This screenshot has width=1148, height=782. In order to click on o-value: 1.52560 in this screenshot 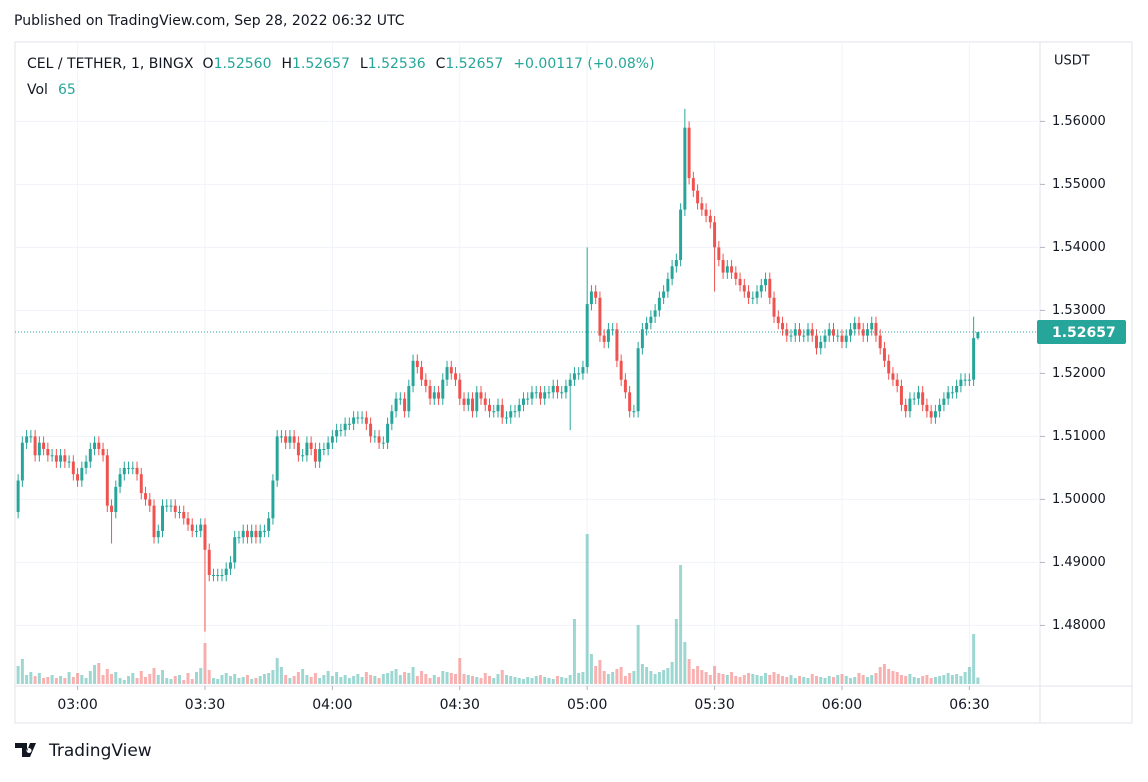, I will do `click(243, 64)`.